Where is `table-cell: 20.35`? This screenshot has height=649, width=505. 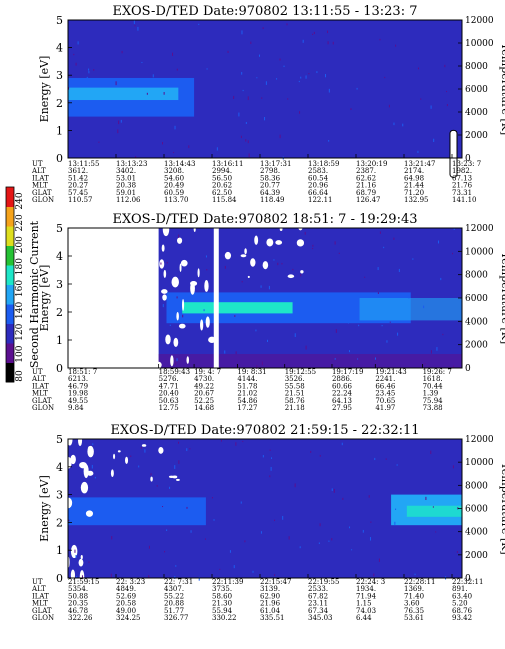 table-cell: 20.35 is located at coordinates (78, 604).